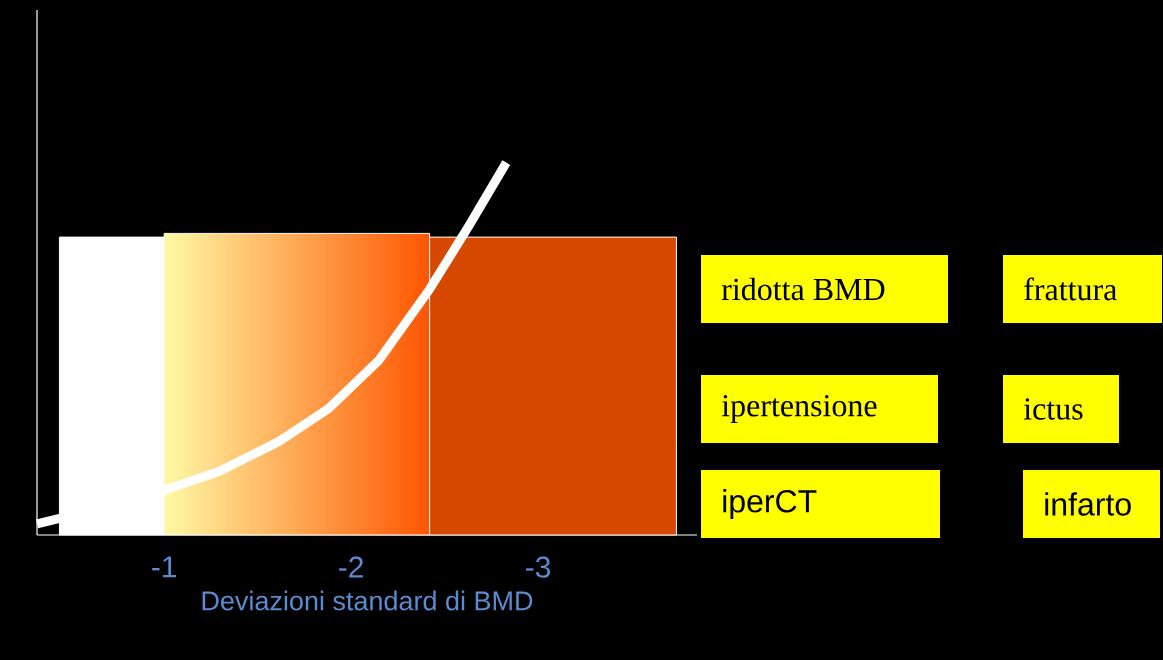  What do you see at coordinates (1088, 504) in the screenshot?
I see `text: infarto` at bounding box center [1088, 504].